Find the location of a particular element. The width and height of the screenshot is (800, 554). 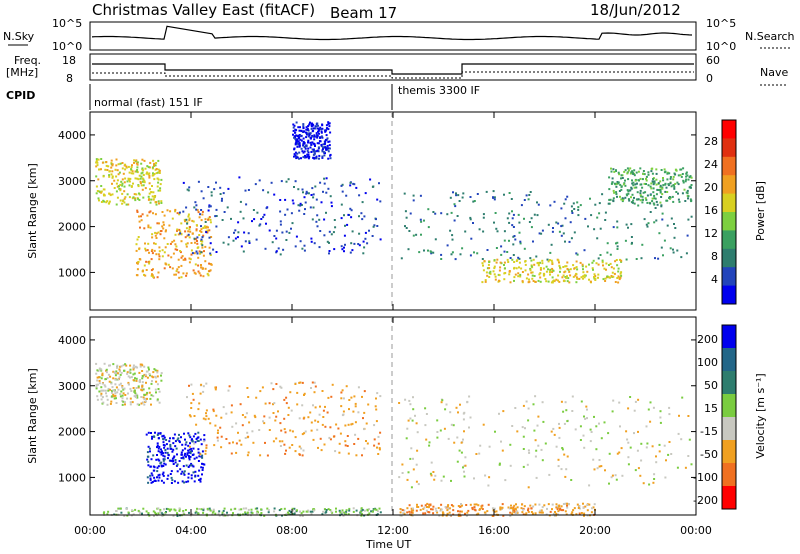

noise-sky-series is located at coordinates (392, 33).